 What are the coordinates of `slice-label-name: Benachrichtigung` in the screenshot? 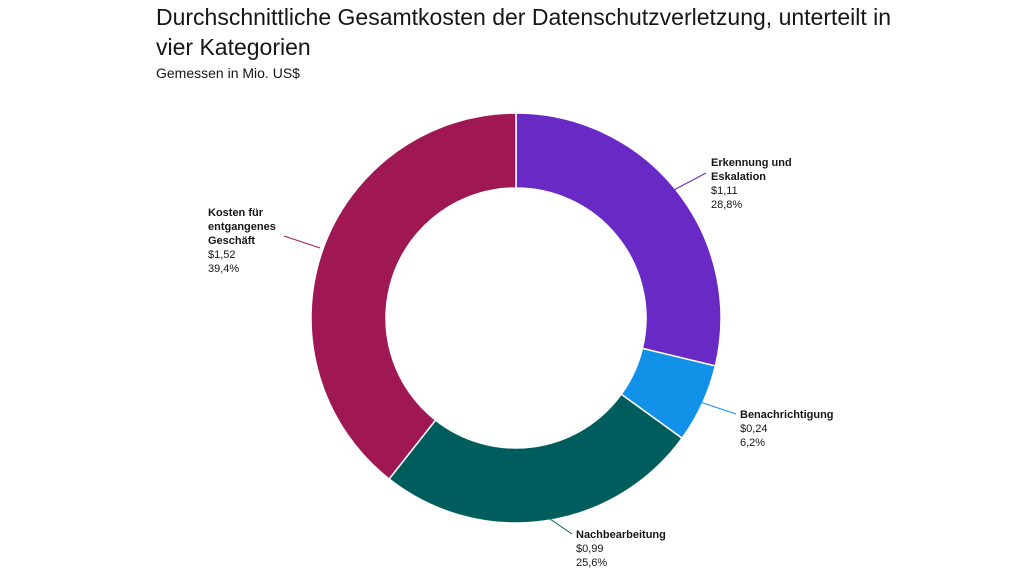 It's located at (787, 415).